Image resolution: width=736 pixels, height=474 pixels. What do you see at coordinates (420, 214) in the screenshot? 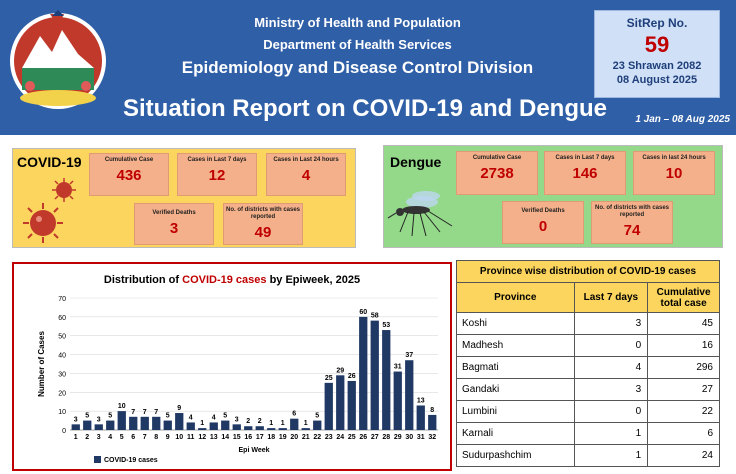
I see `mosquito-icon` at bounding box center [420, 214].